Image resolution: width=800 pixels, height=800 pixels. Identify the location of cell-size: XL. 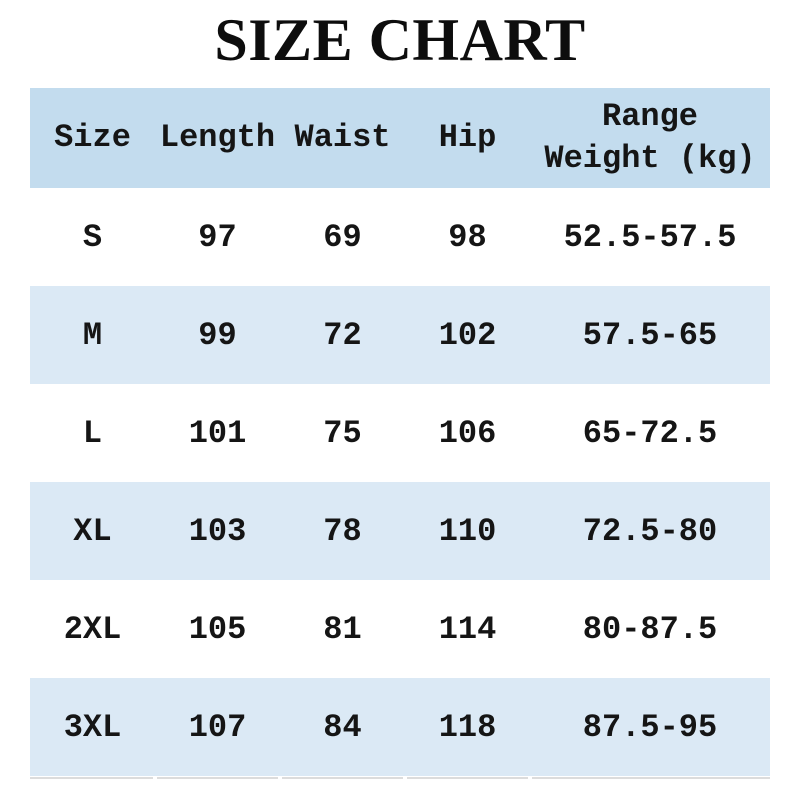
(92, 531).